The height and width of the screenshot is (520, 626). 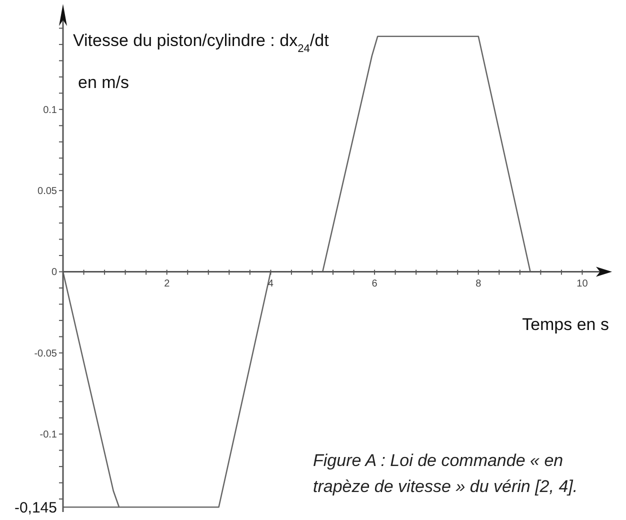 What do you see at coordinates (375, 284) in the screenshot?
I see `x-tick-label: 6` at bounding box center [375, 284].